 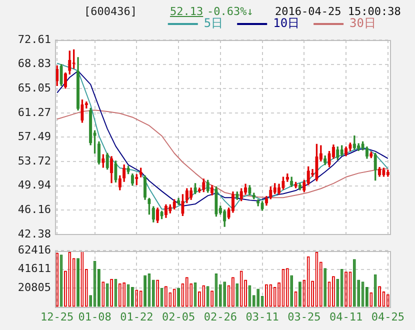 What do you see at coordinates (34, 112) in the screenshot?
I see `y-tick-label: 61.27` at bounding box center [34, 112].